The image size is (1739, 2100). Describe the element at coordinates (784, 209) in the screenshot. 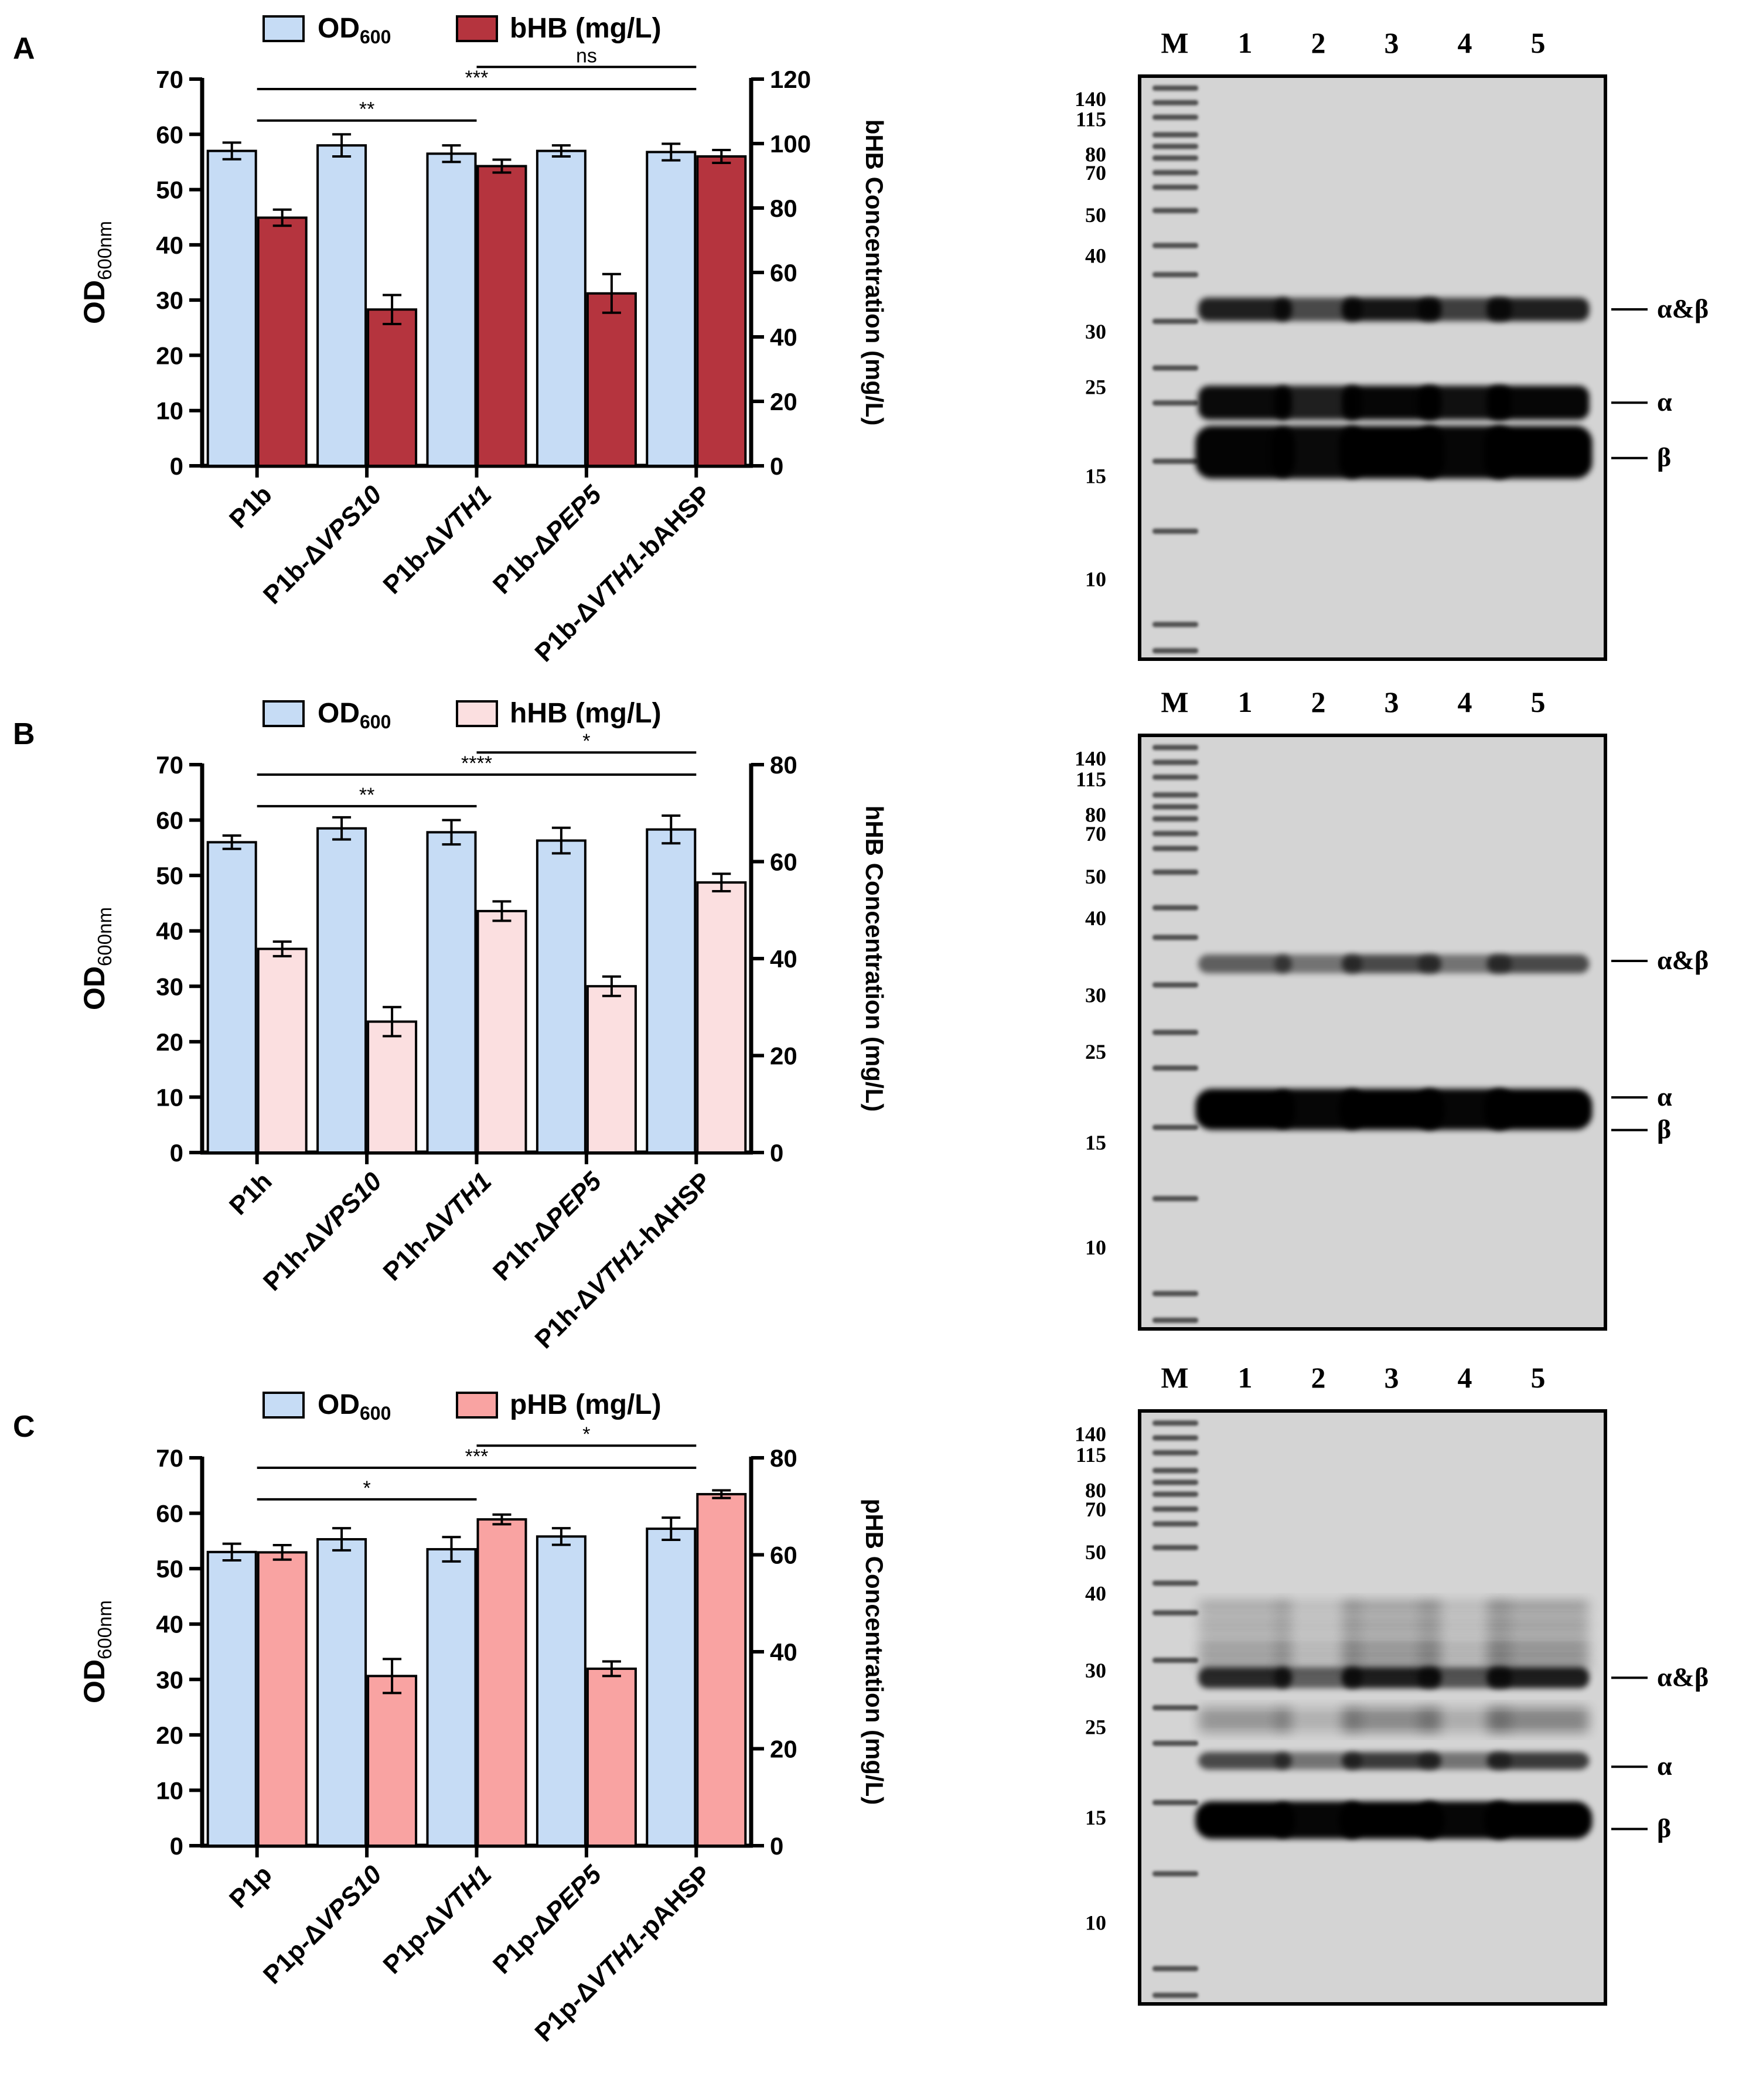

I see `right-tick-label: 80` at that location.